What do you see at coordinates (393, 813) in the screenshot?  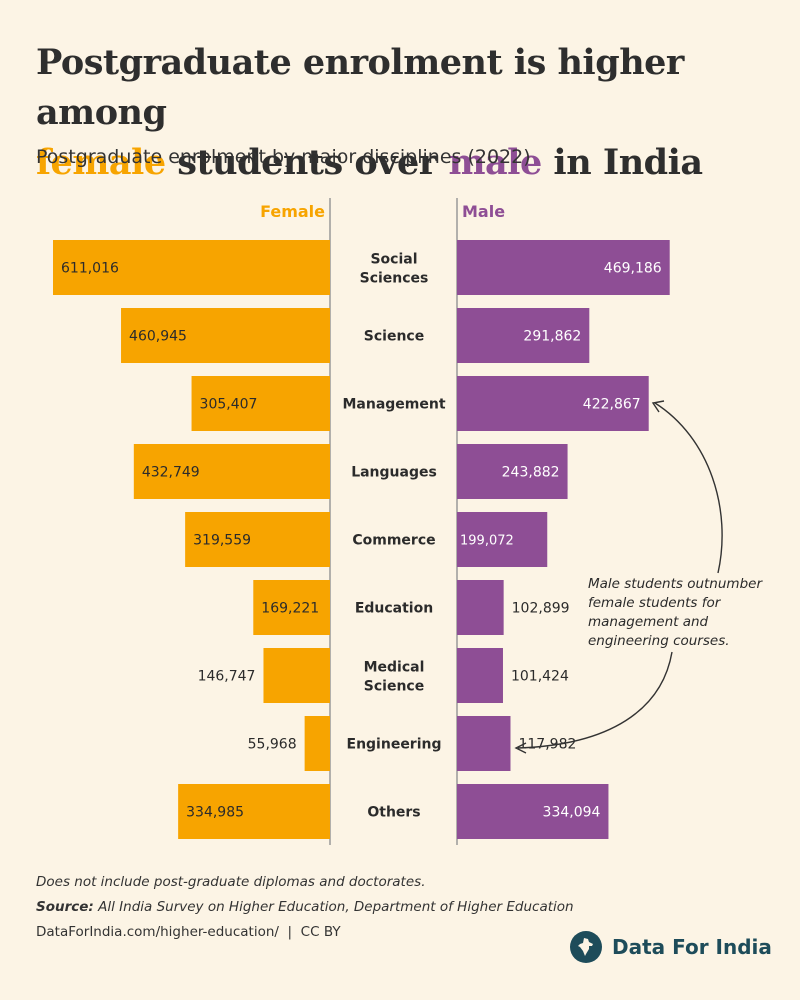 I see `category-label: Others` at bounding box center [393, 813].